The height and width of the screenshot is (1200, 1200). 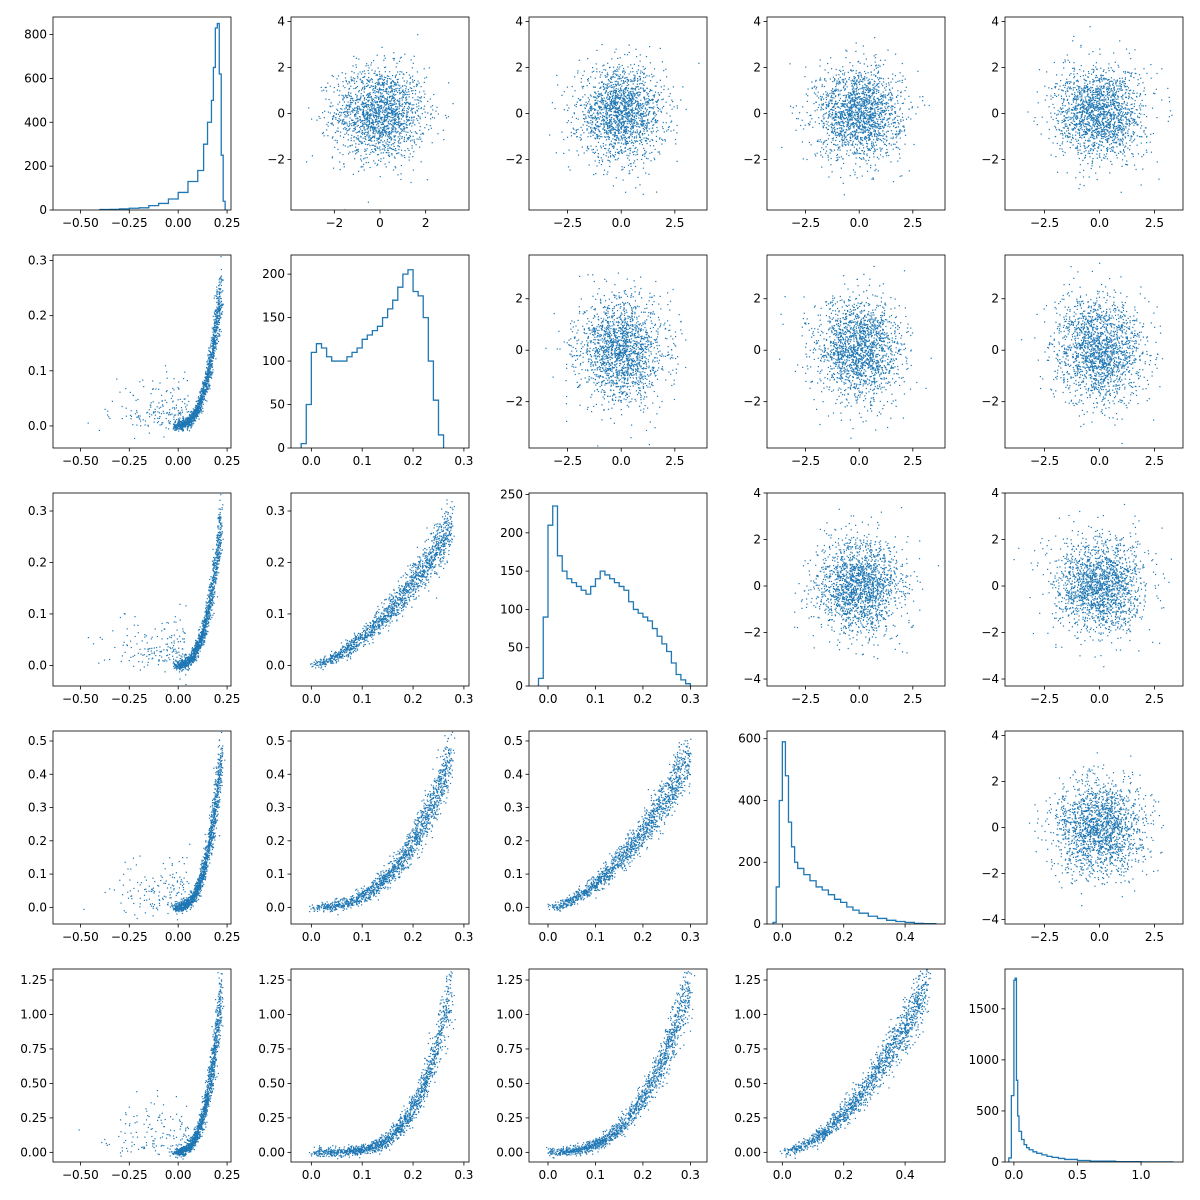 What do you see at coordinates (380, 223) in the screenshot?
I see `x-tick-label: 0` at bounding box center [380, 223].